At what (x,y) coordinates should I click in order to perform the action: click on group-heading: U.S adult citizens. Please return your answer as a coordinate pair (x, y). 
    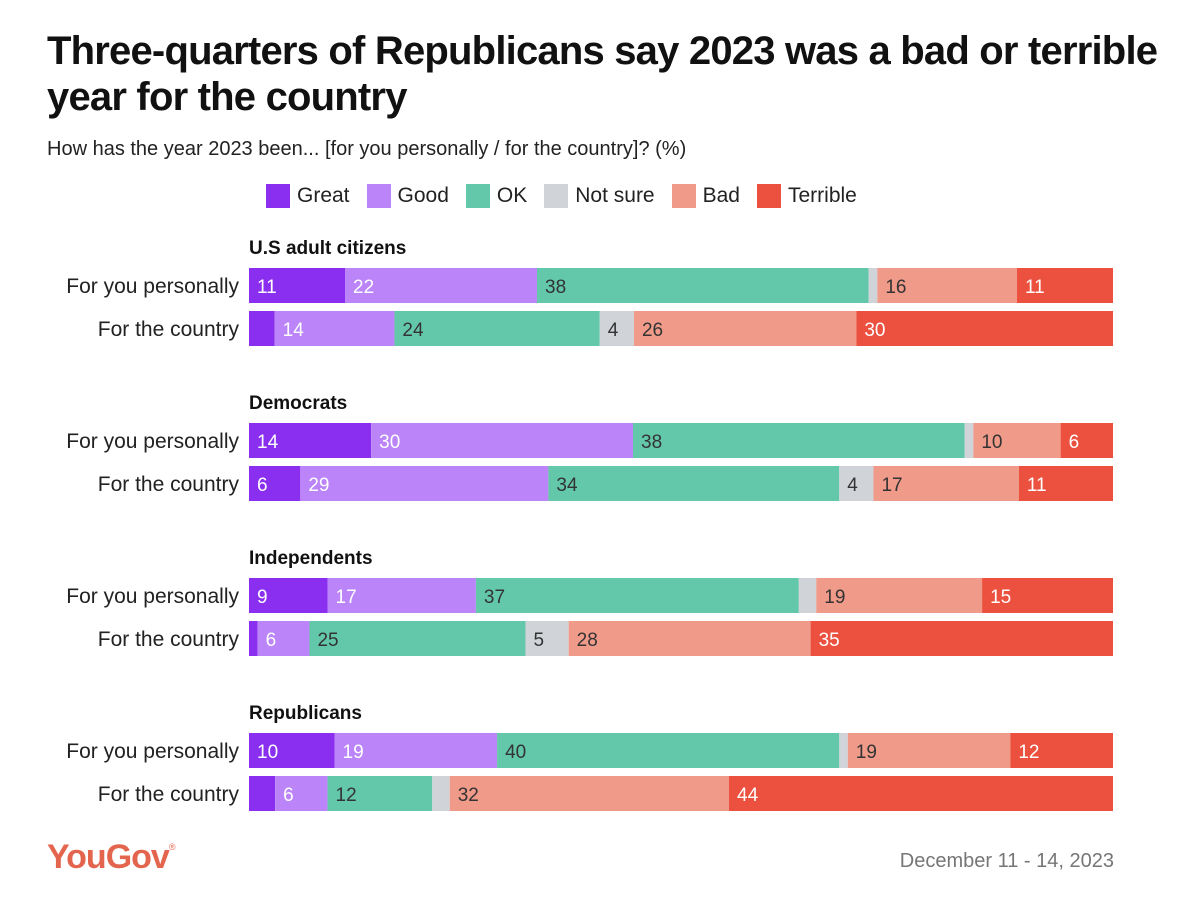
    Looking at the image, I should click on (327, 248).